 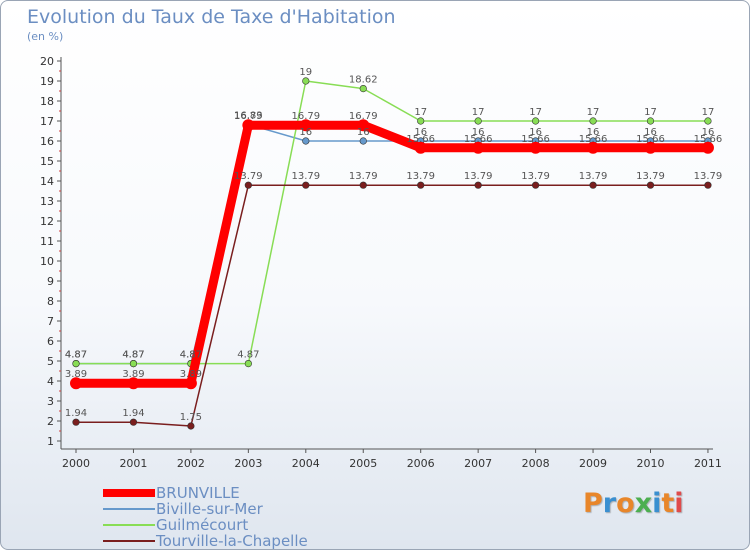 What do you see at coordinates (50, 421) in the screenshot?
I see `y-tick-label: 2` at bounding box center [50, 421].